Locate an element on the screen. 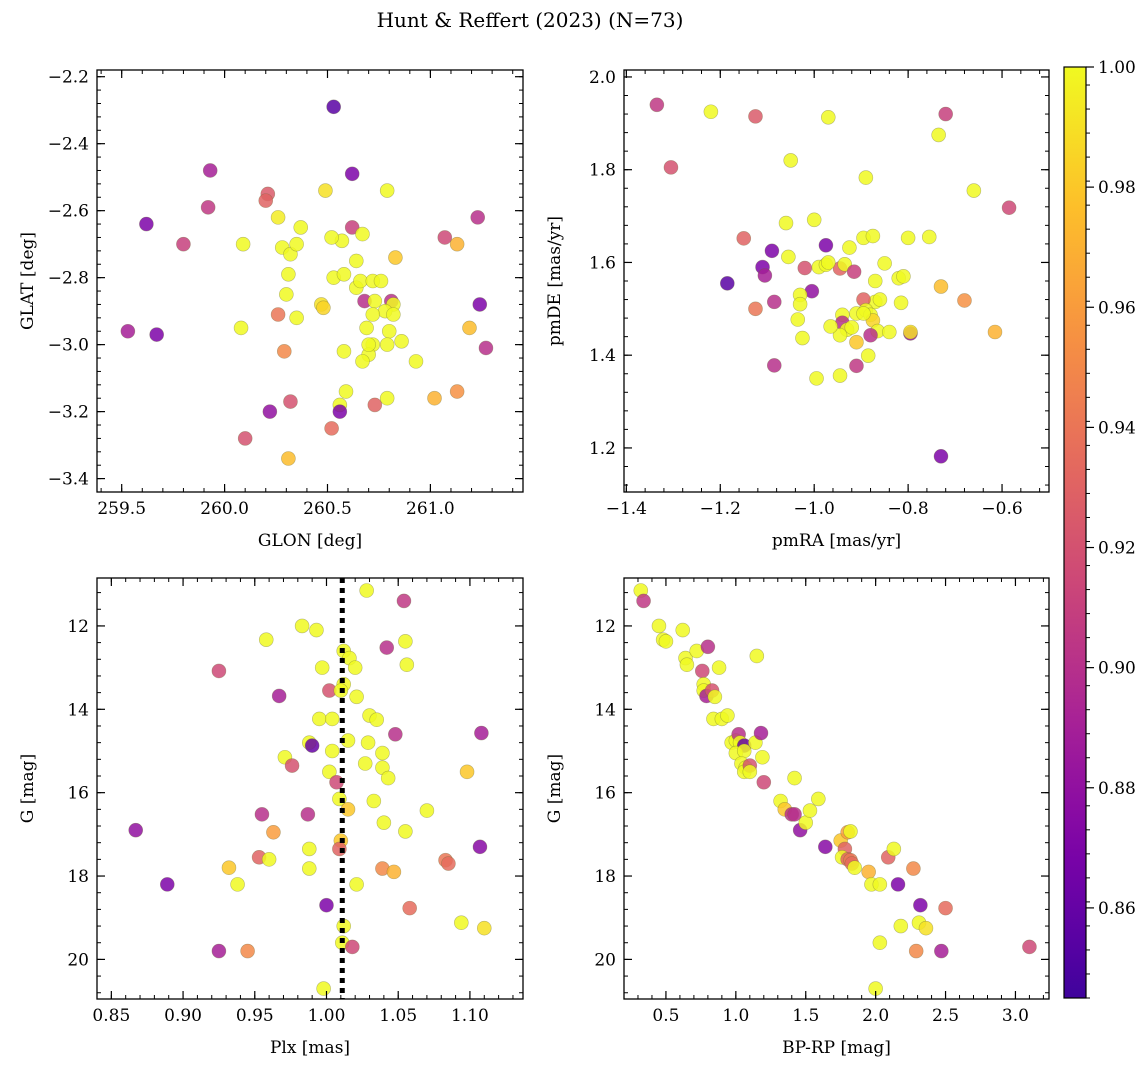 The height and width of the screenshot is (1067, 1148). colorbar-tick-label: 0.92 is located at coordinates (1117, 549).